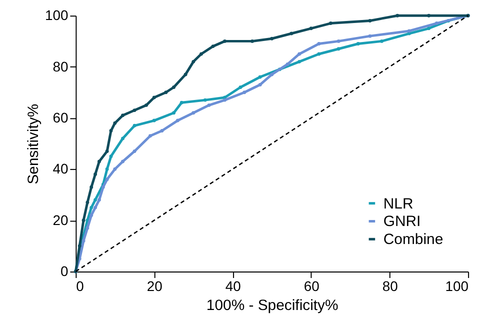 The height and width of the screenshot is (329, 479). I want to click on x-axis-title: 100% - Specificity%, so click(272, 305).